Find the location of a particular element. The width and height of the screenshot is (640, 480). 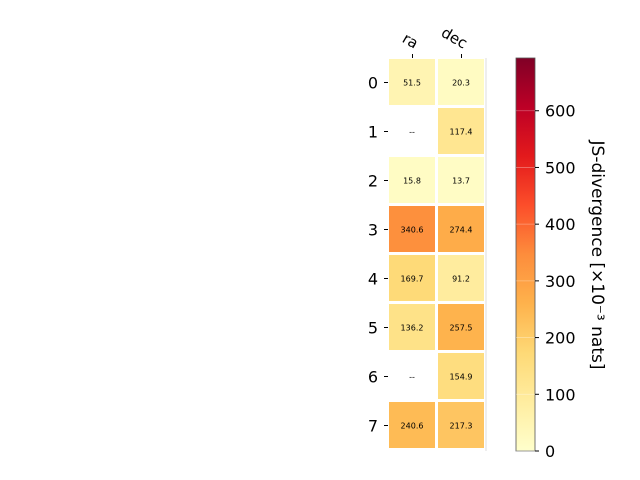

x-tick-label: ra is located at coordinates (410, 40).